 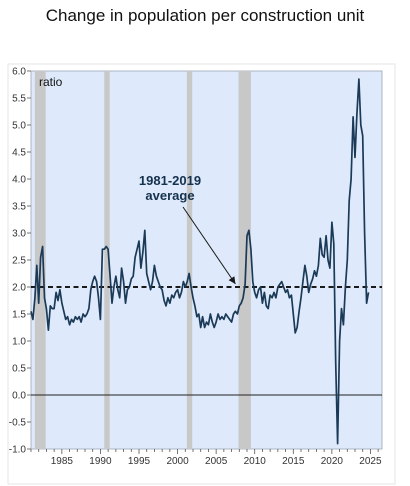 I want to click on y-tick-label: 1.0, so click(x=19, y=342).